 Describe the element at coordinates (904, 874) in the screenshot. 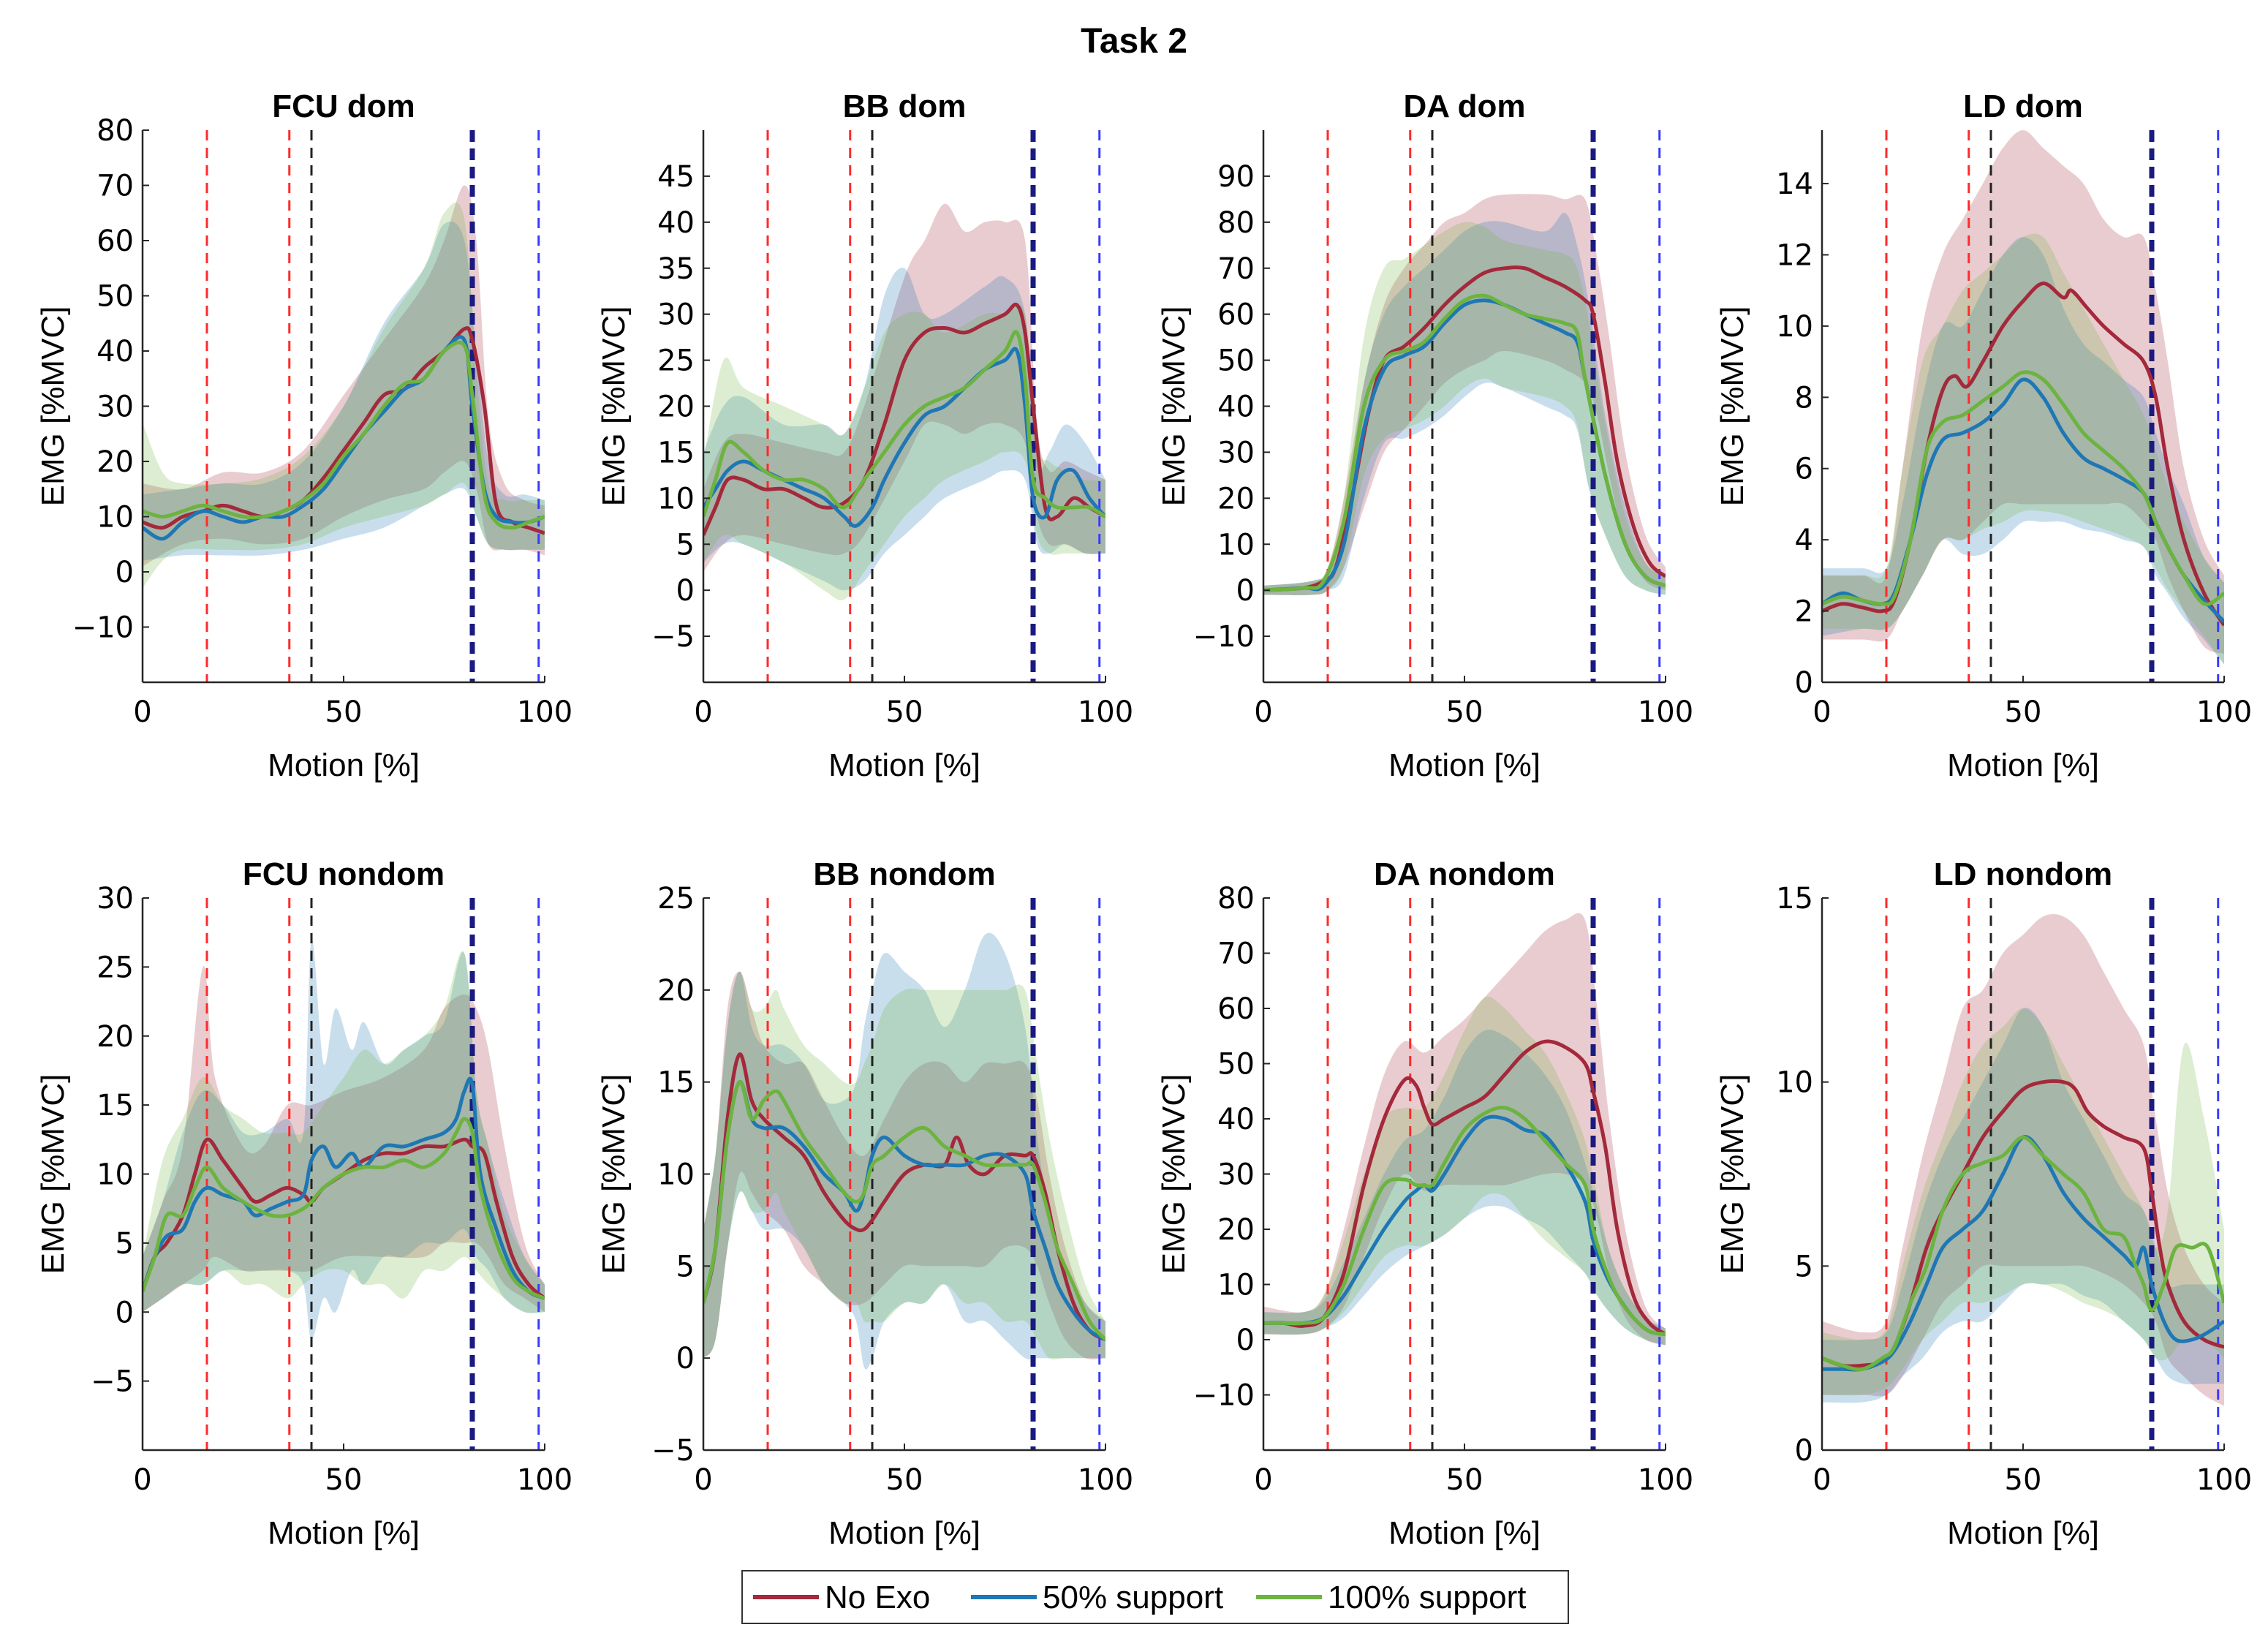

I see `panel-title: BB nondom` at that location.